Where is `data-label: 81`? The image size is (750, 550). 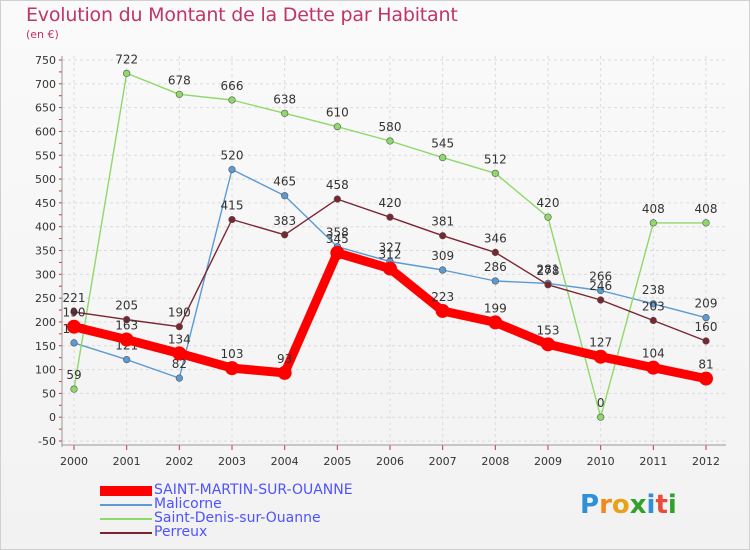 data-label: 81 is located at coordinates (705, 365).